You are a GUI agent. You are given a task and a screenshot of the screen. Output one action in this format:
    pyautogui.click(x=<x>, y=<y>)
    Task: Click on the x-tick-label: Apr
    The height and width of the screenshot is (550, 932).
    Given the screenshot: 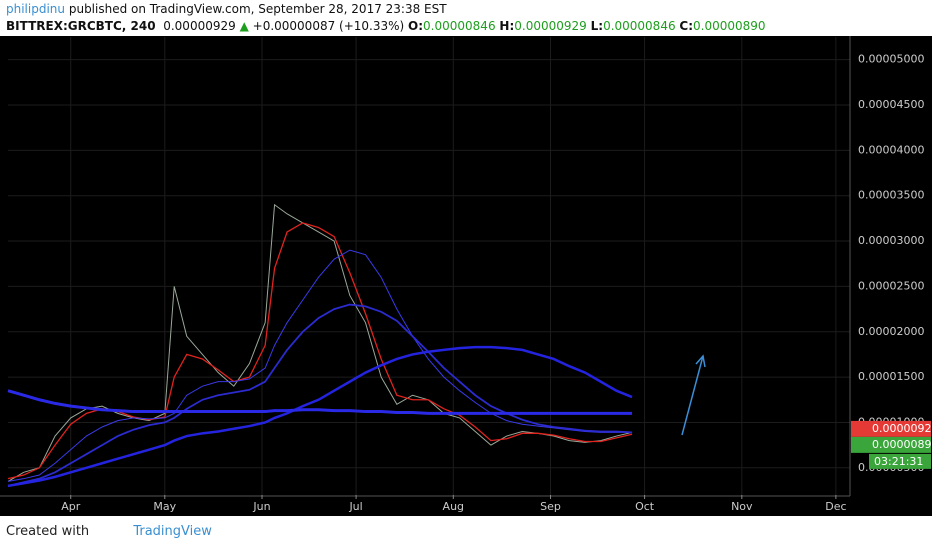 What is the action you would take?
    pyautogui.click(x=71, y=506)
    